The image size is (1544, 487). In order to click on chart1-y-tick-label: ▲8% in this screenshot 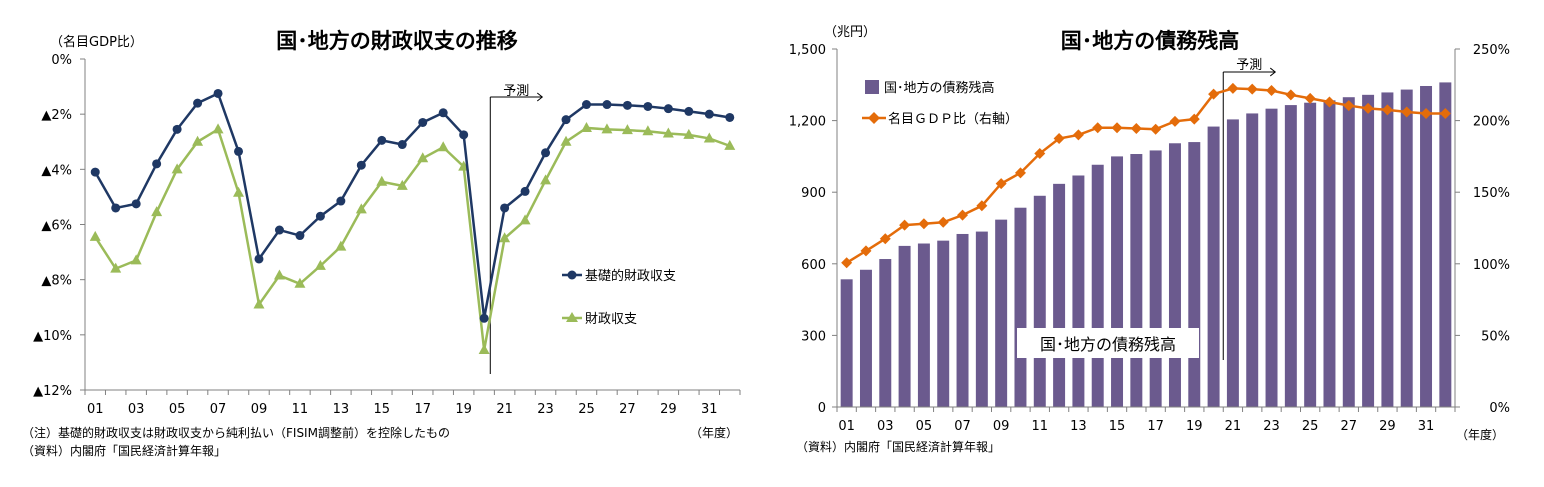, I will do `click(56, 281)`.